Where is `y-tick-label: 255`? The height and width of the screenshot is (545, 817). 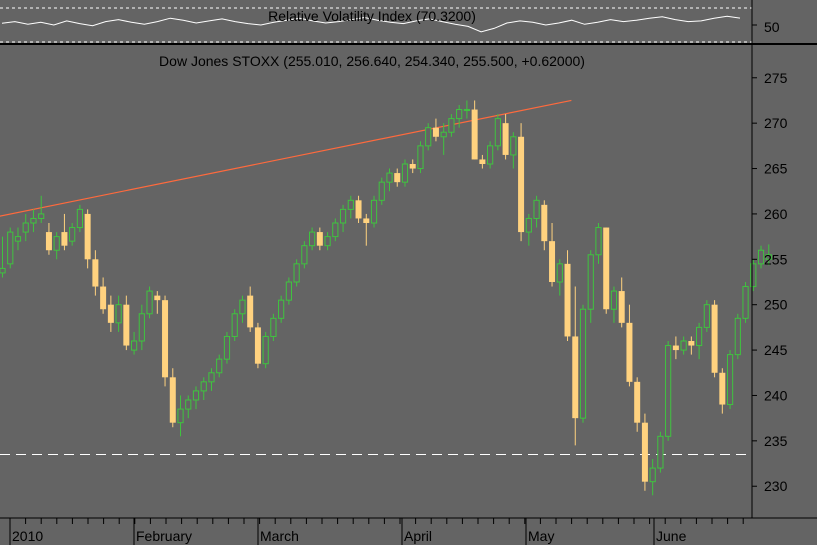 y-tick-label: 255 is located at coordinates (776, 259).